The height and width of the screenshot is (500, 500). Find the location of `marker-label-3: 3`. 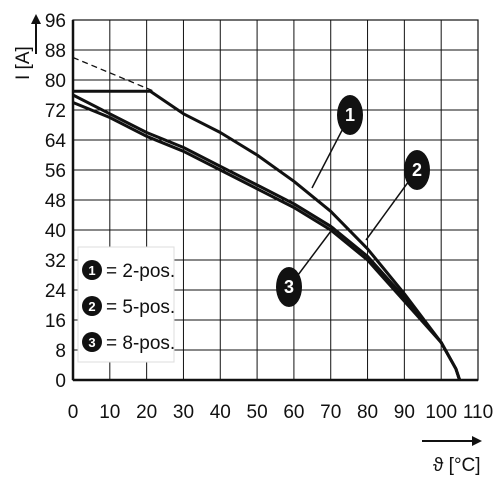

marker-label-3: 3 is located at coordinates (289, 287).